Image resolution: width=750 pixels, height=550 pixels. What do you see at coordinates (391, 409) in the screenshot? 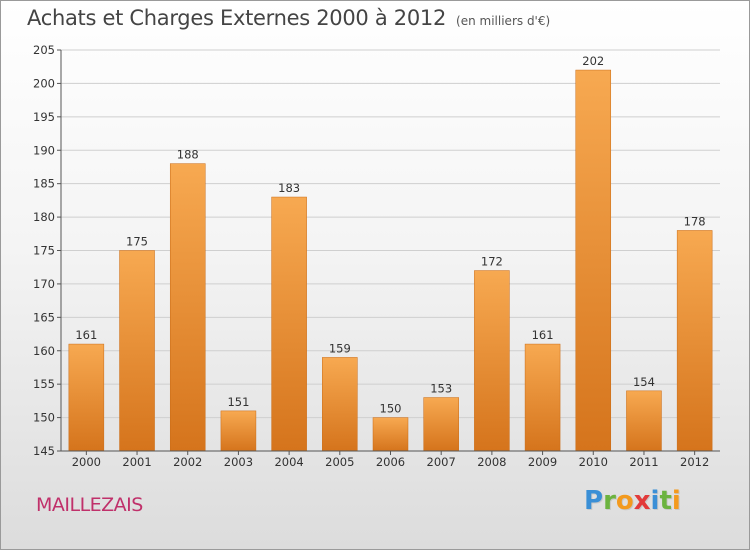
I see `data-label: 150` at bounding box center [391, 409].